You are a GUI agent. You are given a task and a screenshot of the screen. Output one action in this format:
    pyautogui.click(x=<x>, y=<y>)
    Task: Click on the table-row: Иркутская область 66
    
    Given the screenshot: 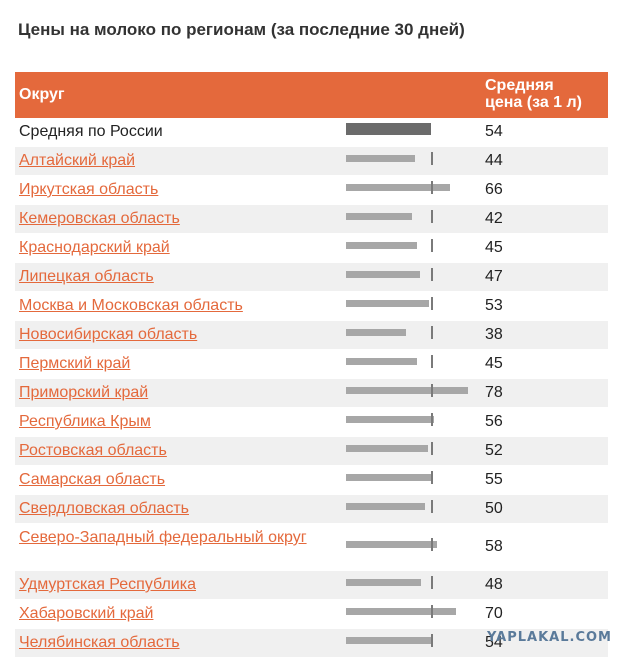 What is the action you would take?
    pyautogui.click(x=311, y=190)
    